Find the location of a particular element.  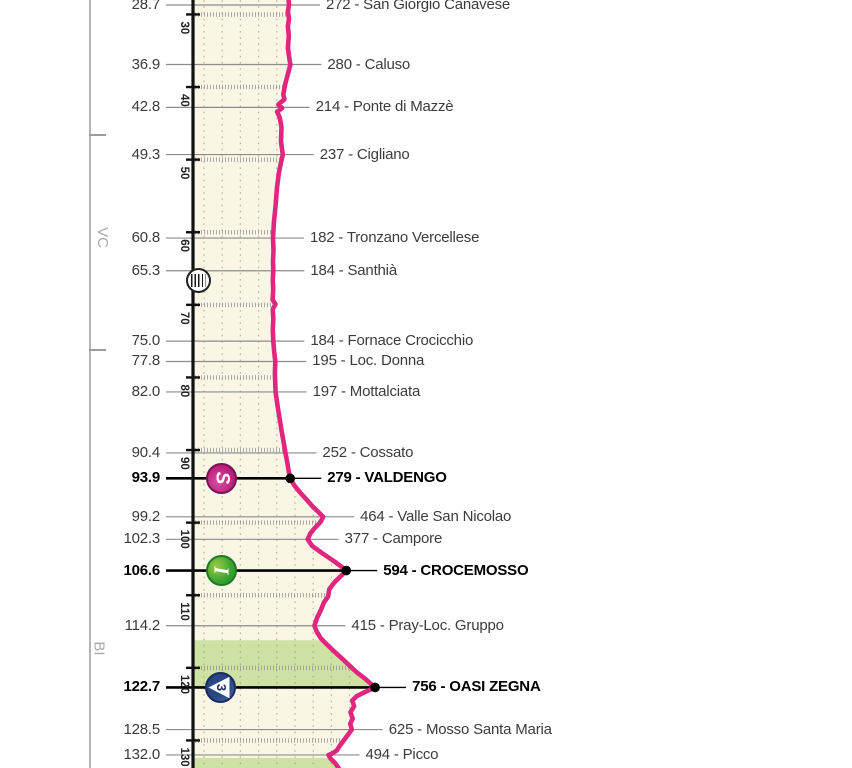

km-tick-label: 130 is located at coordinates (184, 756).